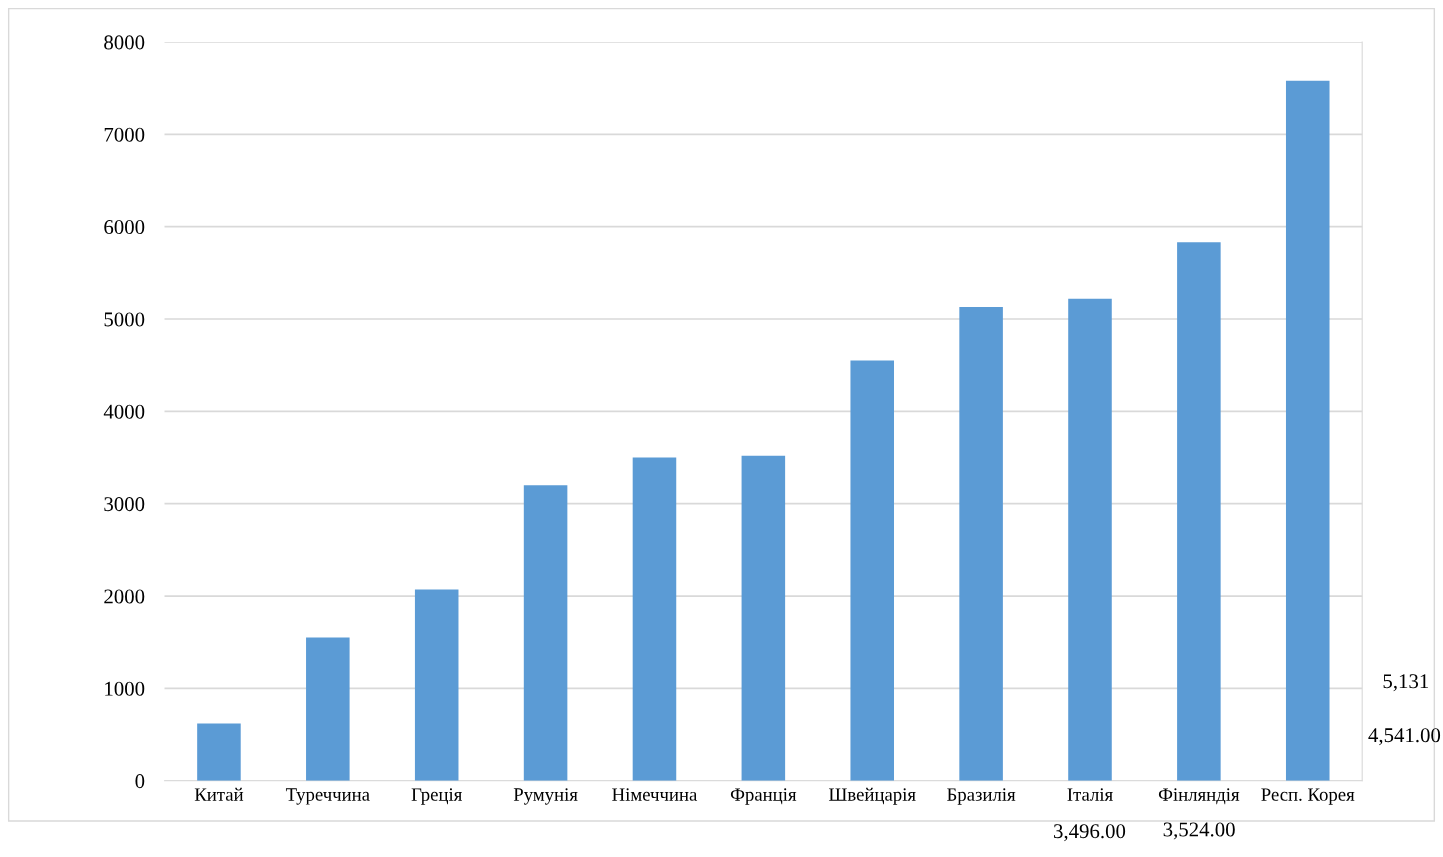 This screenshot has height=857, width=1443. What do you see at coordinates (125, 688) in the screenshot?
I see `y-tick-label: 1000` at bounding box center [125, 688].